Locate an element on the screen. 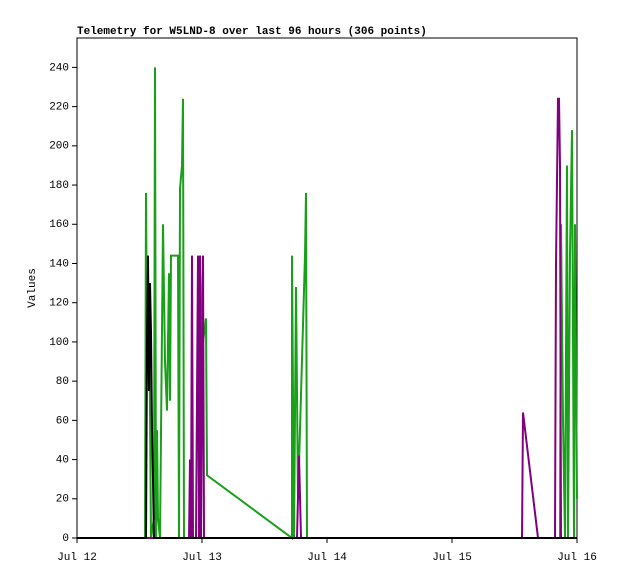  y-tick-label: 100 is located at coordinates (59, 343).